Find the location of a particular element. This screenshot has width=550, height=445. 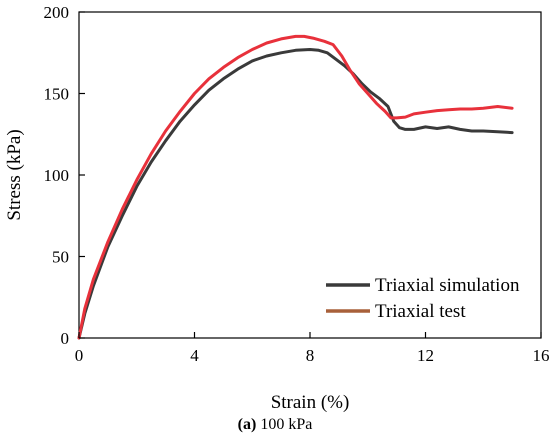

x-tick-label: 12 is located at coordinates (425, 355).